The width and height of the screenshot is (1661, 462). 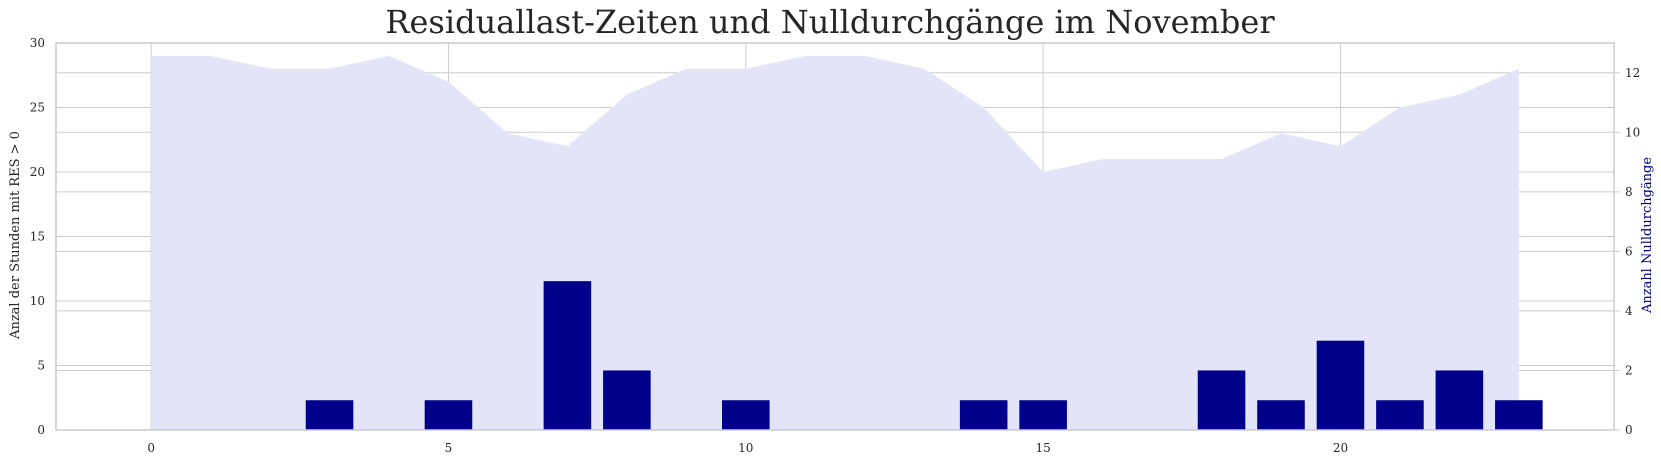 What do you see at coordinates (37, 172) in the screenshot?
I see `y-left-tick-label: 20` at bounding box center [37, 172].